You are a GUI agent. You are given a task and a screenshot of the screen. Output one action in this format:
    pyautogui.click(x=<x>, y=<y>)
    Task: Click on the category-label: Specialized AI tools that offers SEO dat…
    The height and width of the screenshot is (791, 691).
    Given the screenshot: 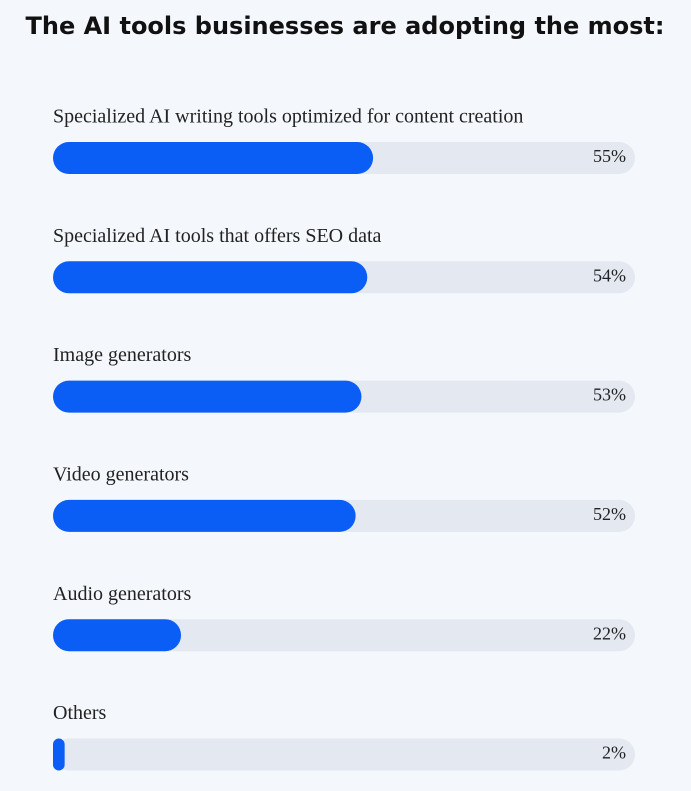 What is the action you would take?
    pyautogui.click(x=217, y=236)
    